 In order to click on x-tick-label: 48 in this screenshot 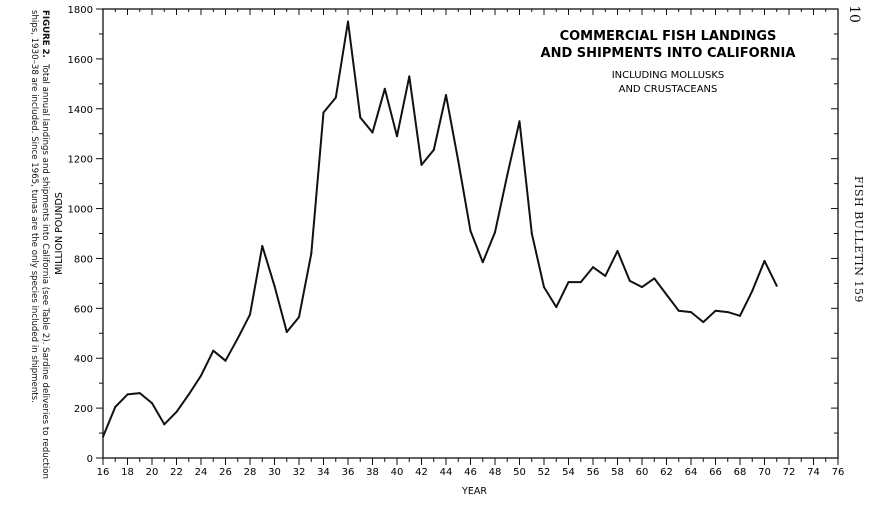, I will do `click(495, 472)`.